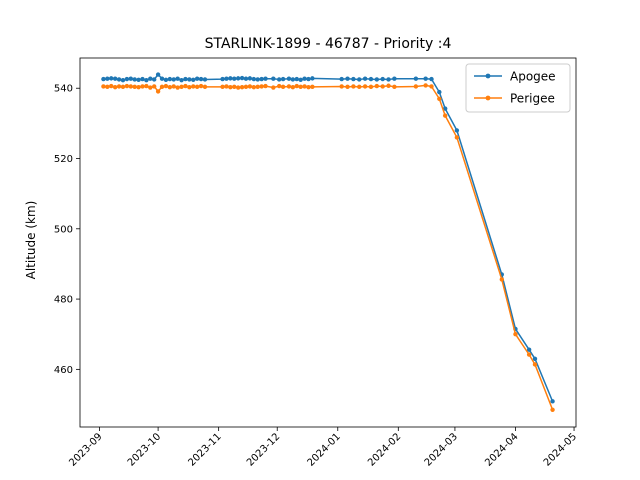 The width and height of the screenshot is (640, 480). I want to click on legend-marker-perigee, so click(488, 98).